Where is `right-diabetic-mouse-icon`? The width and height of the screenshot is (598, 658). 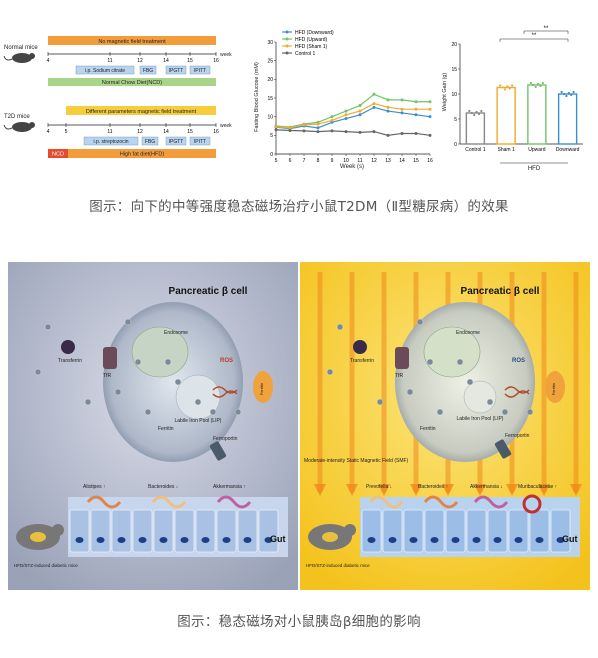
right-diabetic-mouse-icon is located at coordinates (332, 537).